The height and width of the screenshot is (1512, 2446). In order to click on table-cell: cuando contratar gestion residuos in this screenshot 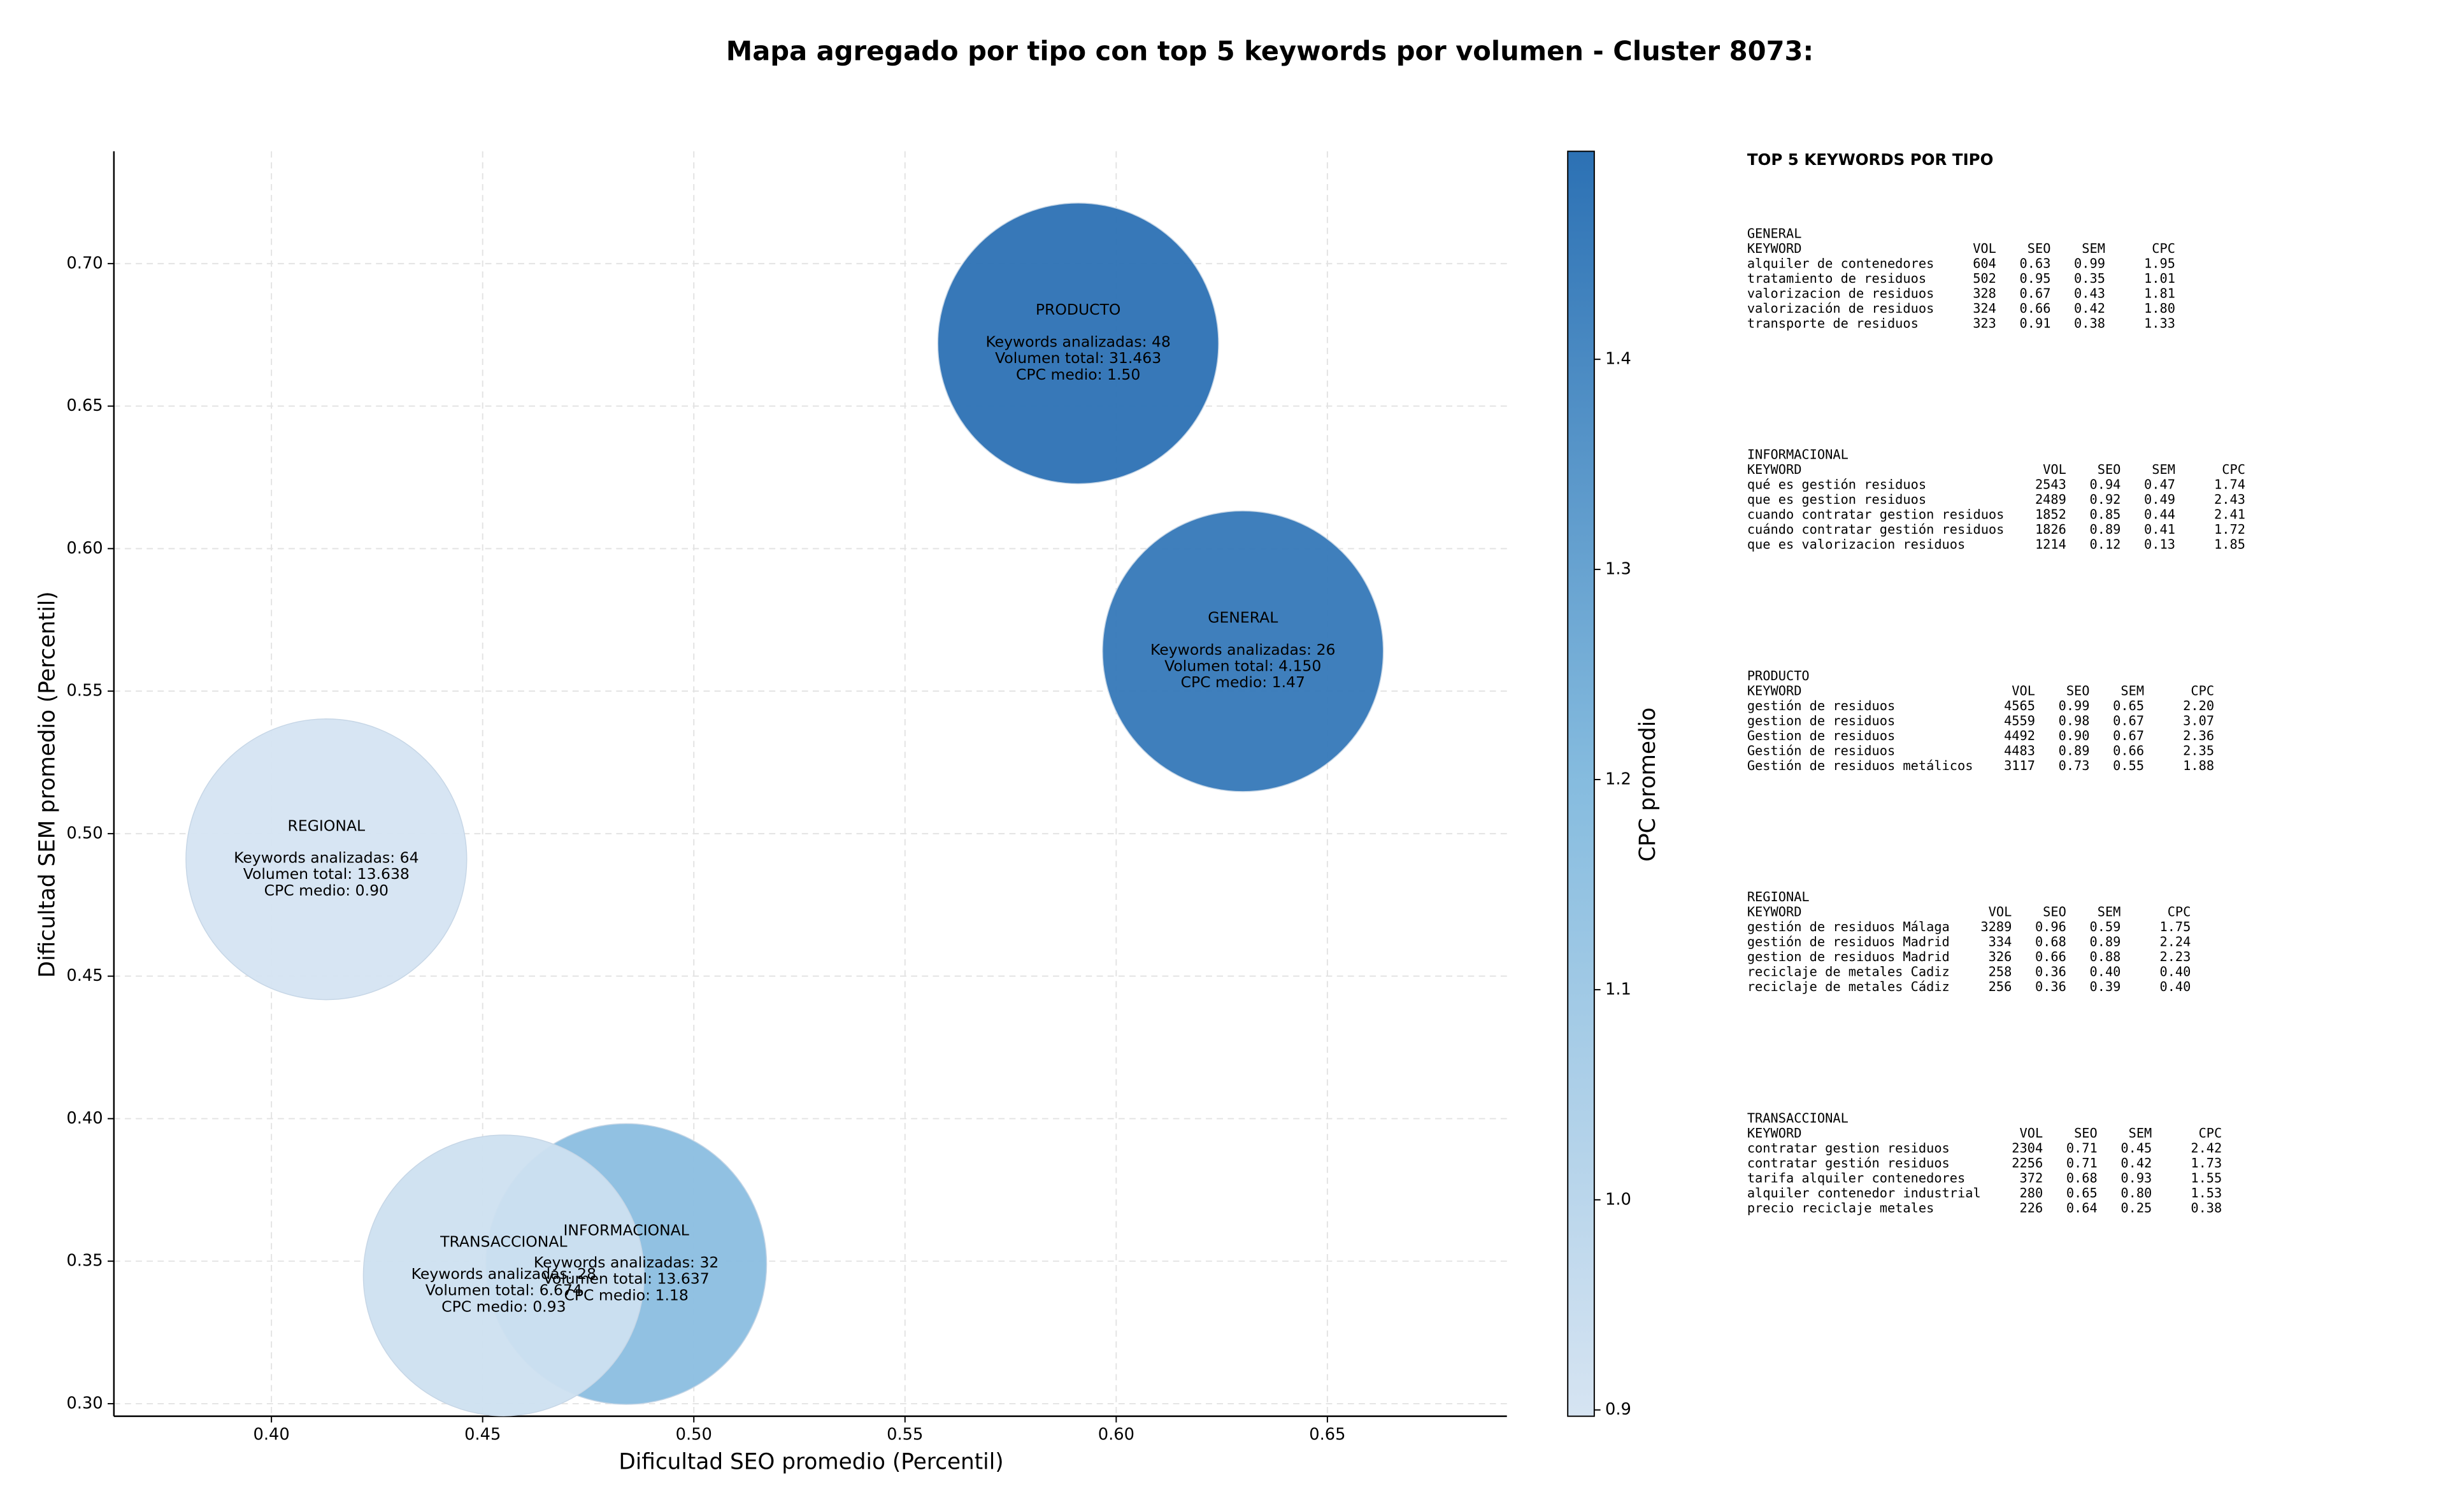, I will do `click(1876, 514)`.